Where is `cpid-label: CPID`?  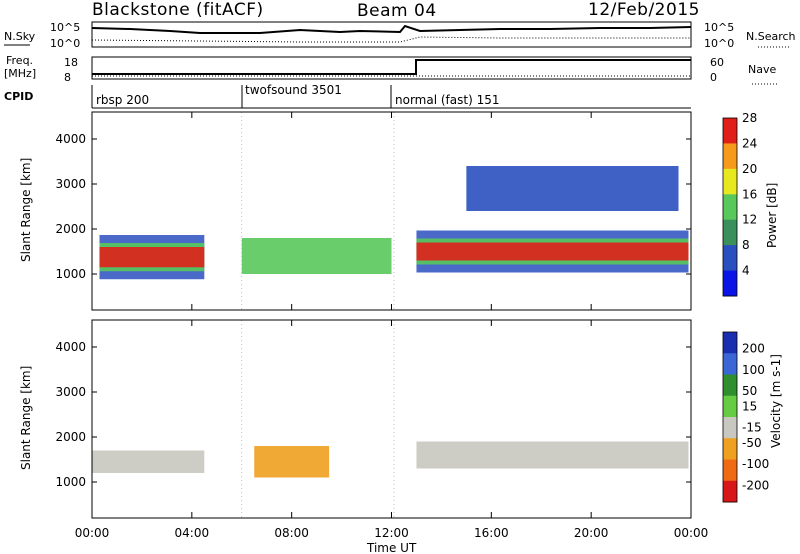
cpid-label: CPID is located at coordinates (18, 96).